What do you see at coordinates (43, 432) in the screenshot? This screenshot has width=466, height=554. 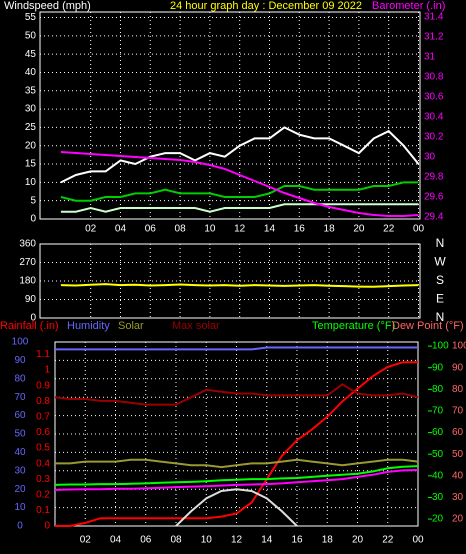 I see `y-tick-label: 0.6` at bounding box center [43, 432].